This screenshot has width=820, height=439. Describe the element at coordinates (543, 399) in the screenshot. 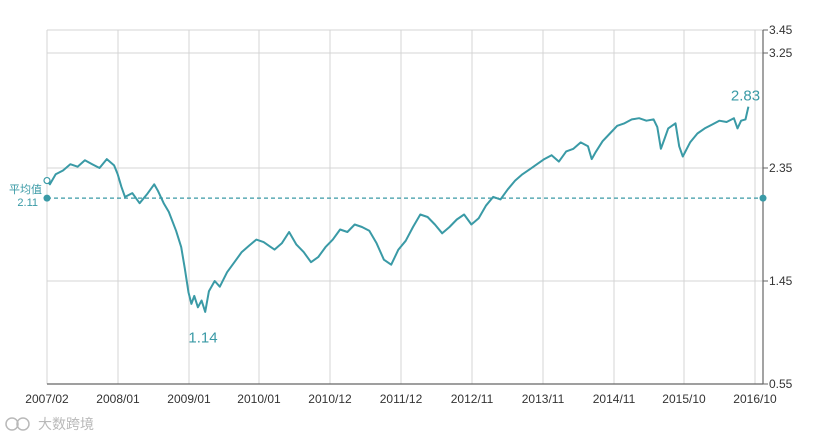

I see `x-tick-label: 2013/11` at that location.